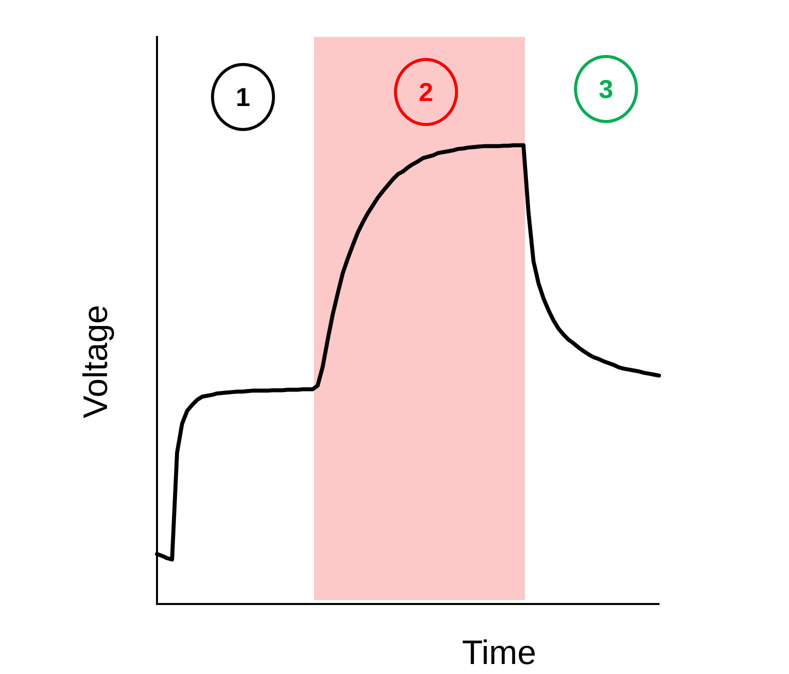  I want to click on y-axis-title: Voltage, so click(96, 361).